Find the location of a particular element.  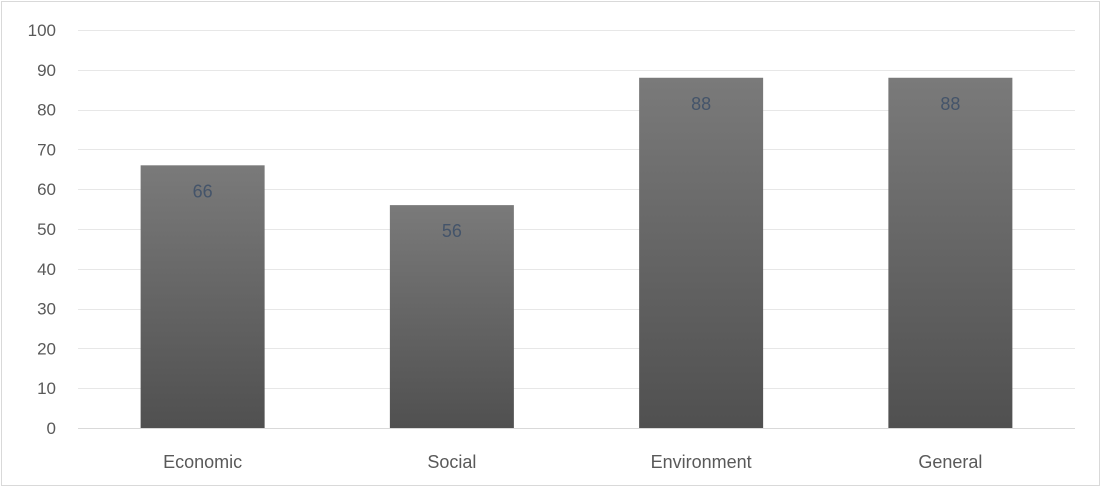

bar-environment is located at coordinates (701, 252).